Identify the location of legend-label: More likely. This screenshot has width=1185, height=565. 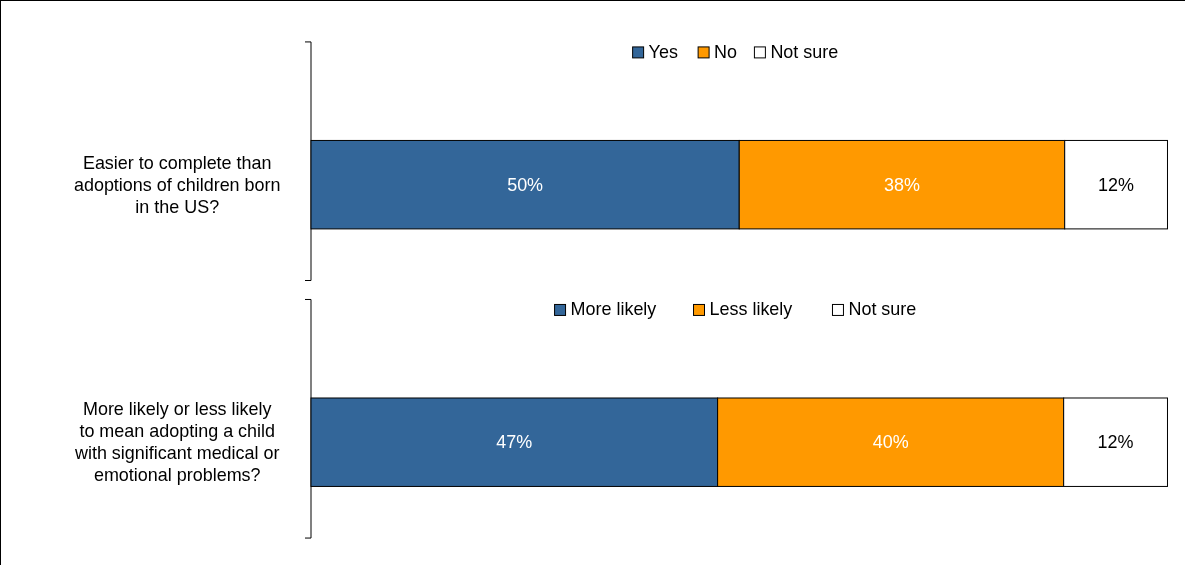
(613, 309).